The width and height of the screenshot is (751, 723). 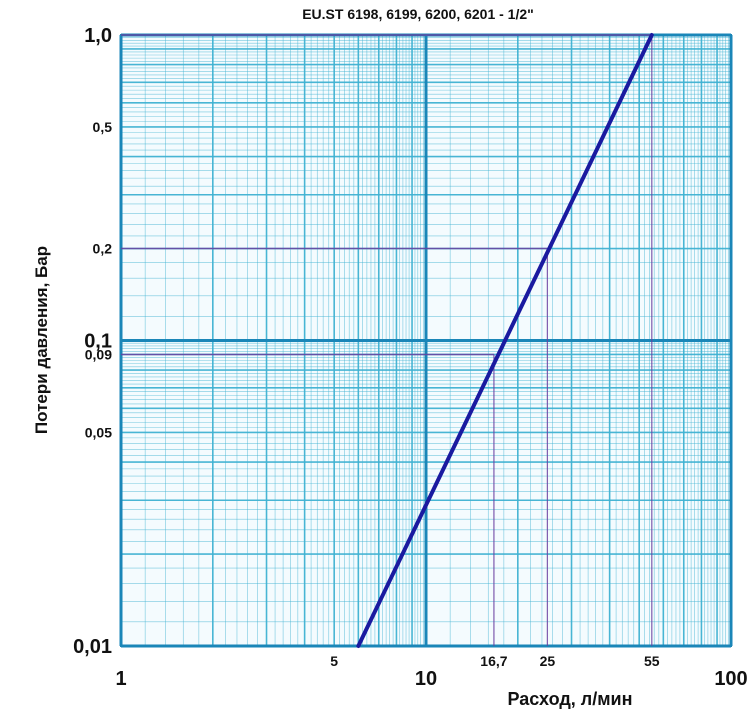 What do you see at coordinates (120, 679) in the screenshot?
I see `x-tick-label: 1` at bounding box center [120, 679].